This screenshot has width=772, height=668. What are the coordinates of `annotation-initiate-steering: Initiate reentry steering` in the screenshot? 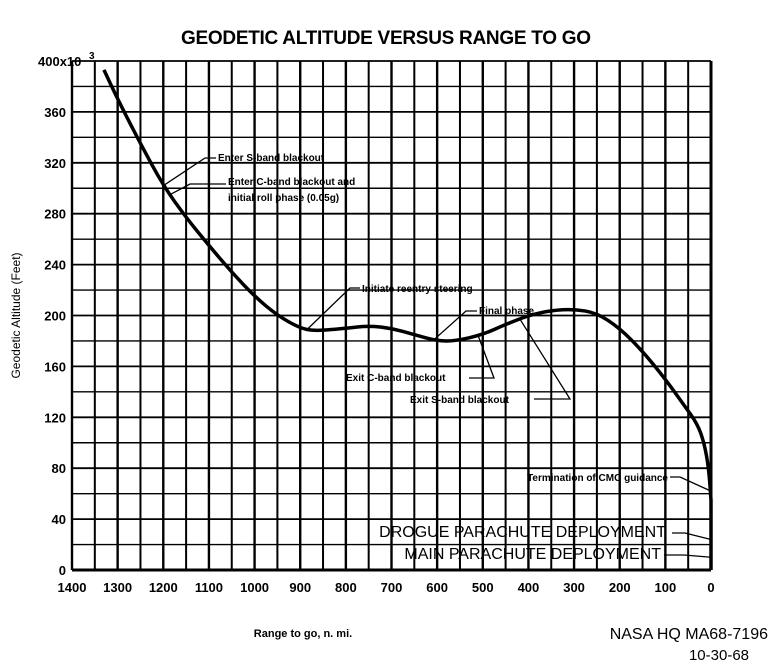 It's located at (417, 289).